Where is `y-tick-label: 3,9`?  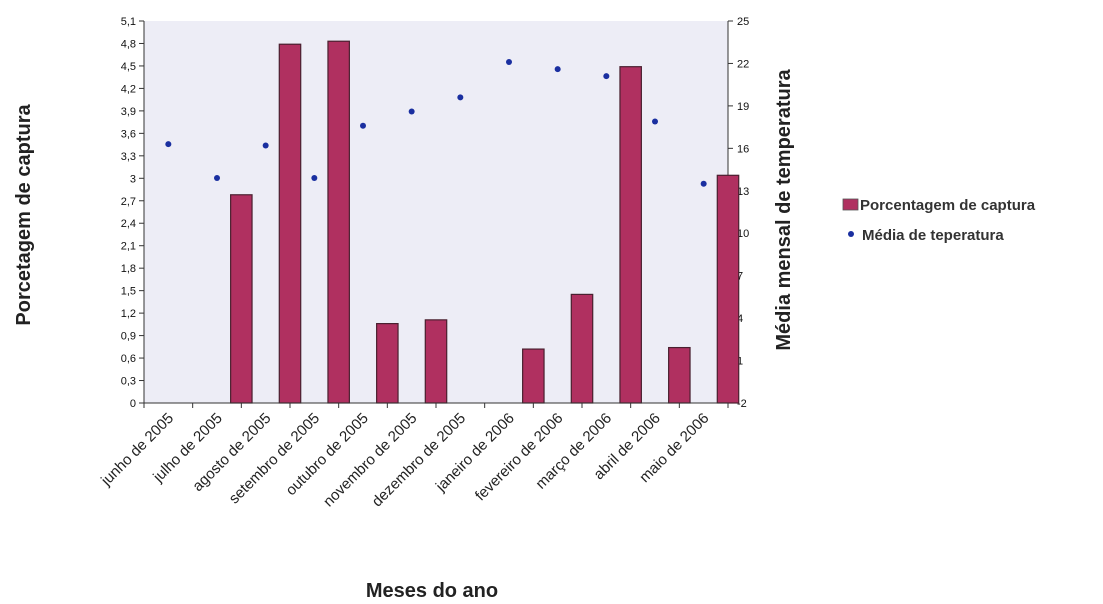 y-tick-label: 3,9 is located at coordinates (128, 112).